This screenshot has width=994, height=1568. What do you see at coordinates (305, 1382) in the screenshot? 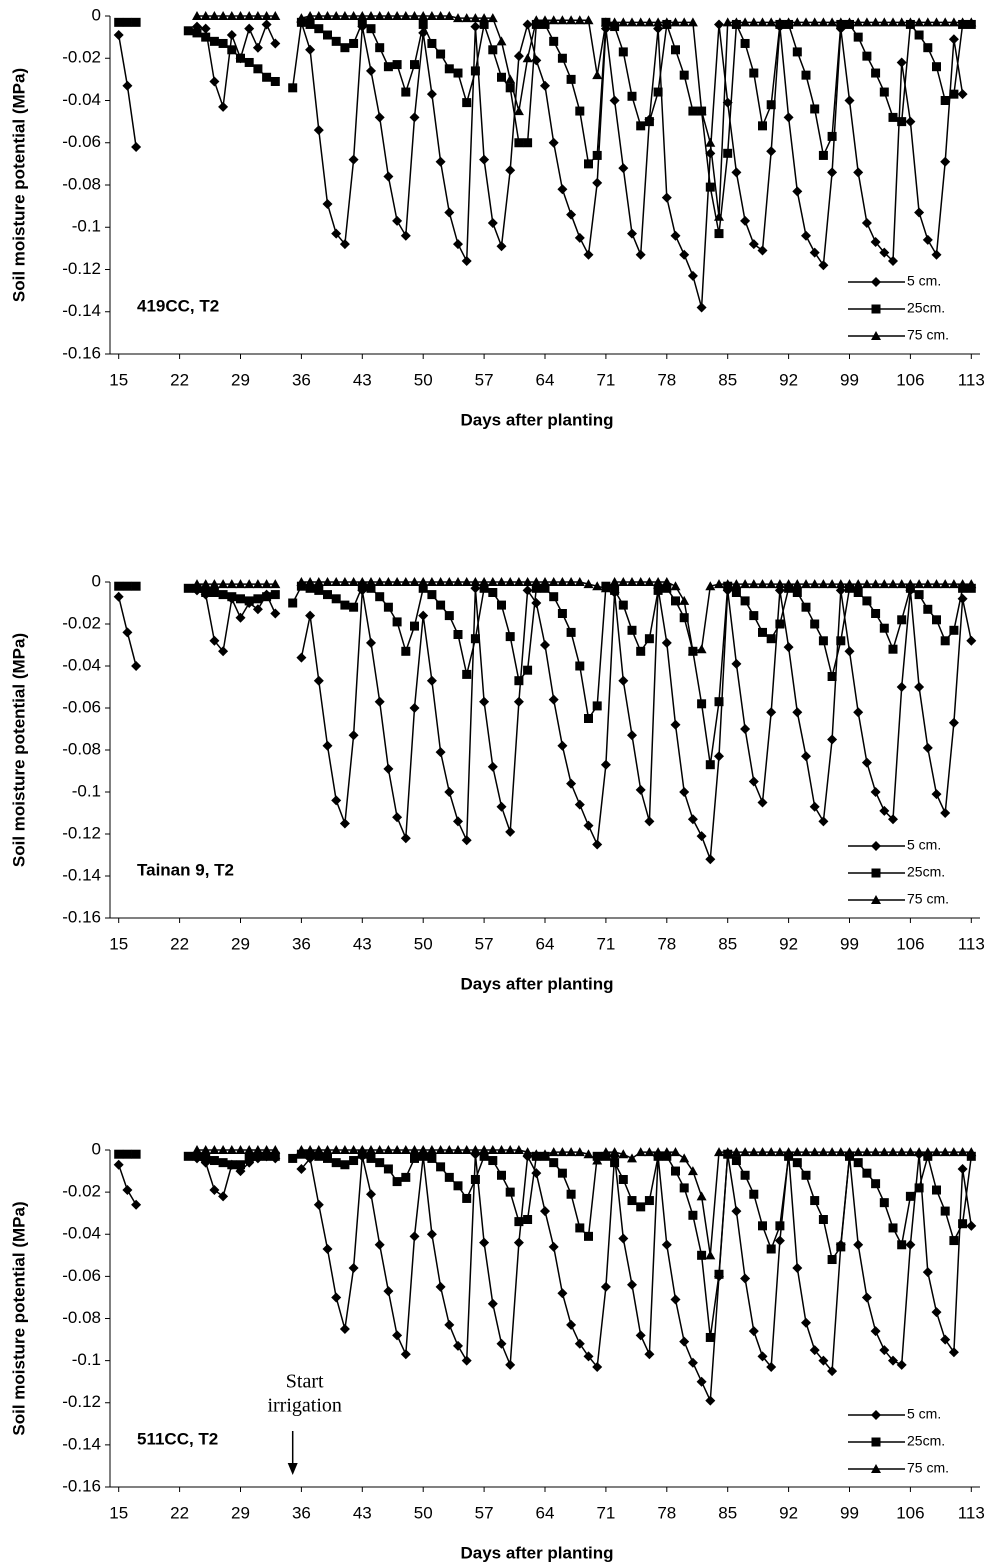
I see `annotation-text: Start` at bounding box center [305, 1382].